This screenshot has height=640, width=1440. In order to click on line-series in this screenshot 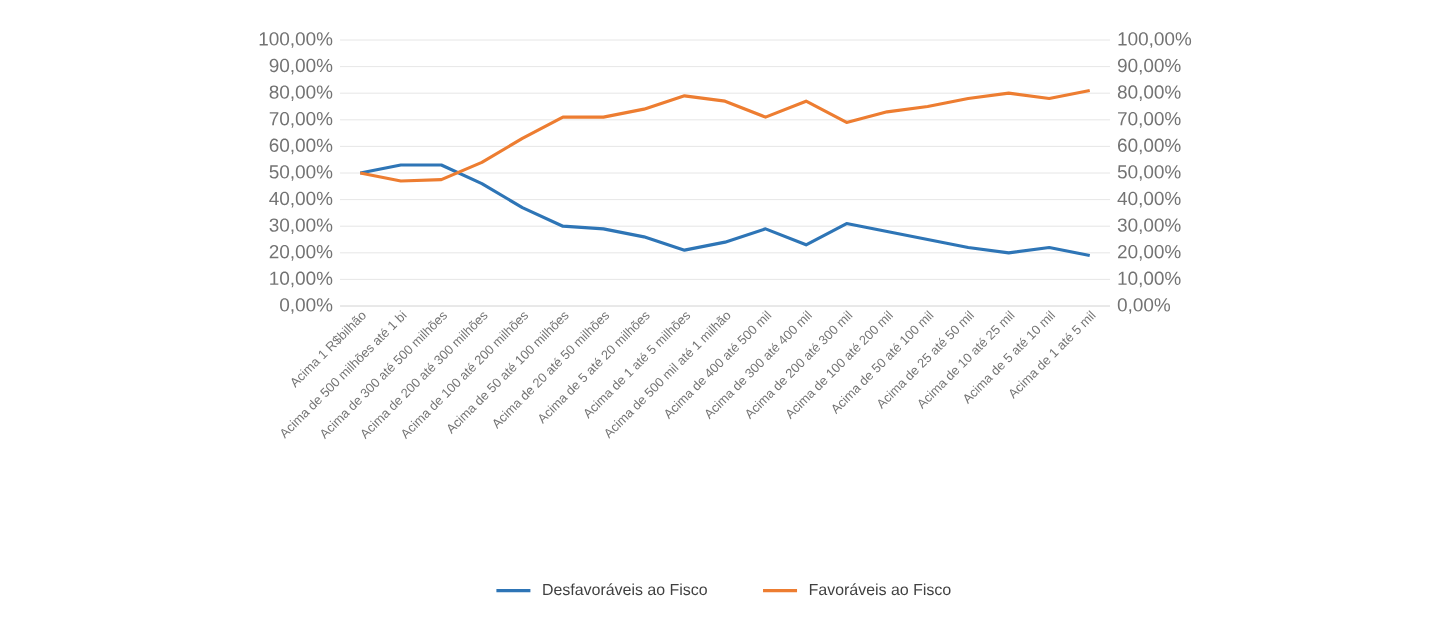, I will do `click(725, 135)`.